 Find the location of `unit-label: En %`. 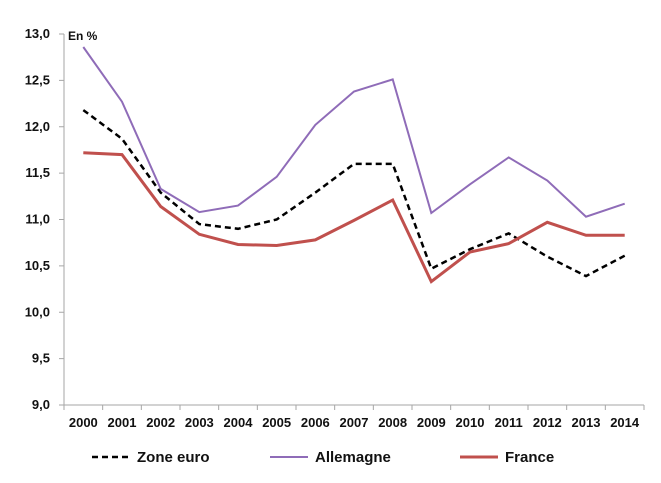

unit-label: En % is located at coordinates (83, 36).